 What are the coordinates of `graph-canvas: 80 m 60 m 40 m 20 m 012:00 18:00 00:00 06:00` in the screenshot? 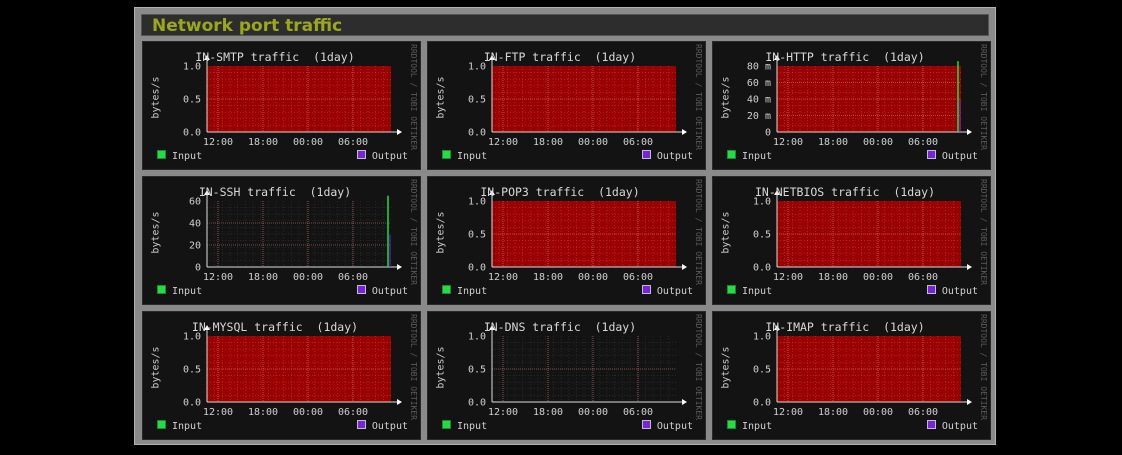 It's located at (859, 101).